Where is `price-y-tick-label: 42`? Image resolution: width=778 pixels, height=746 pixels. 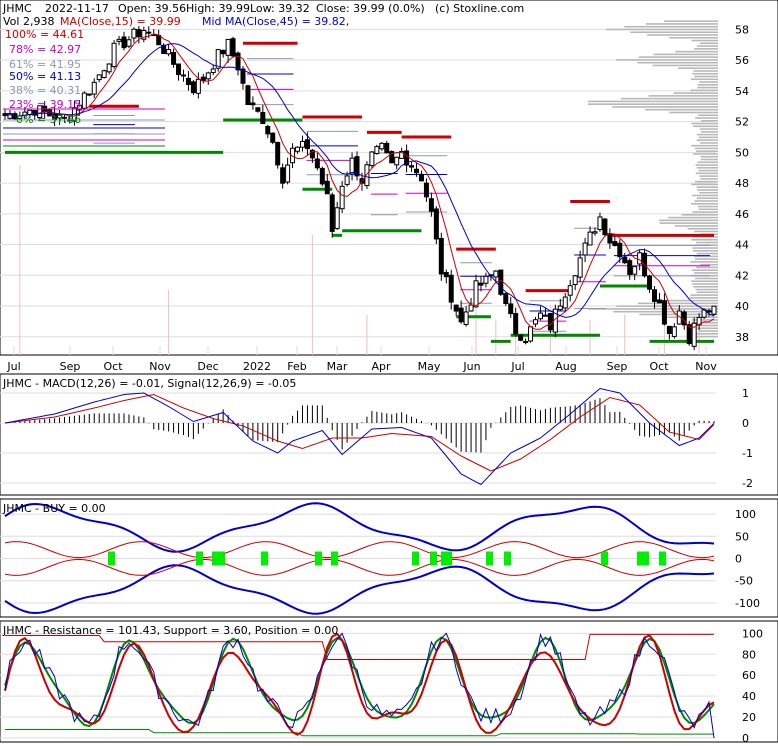 price-y-tick-label: 42 is located at coordinates (742, 275).